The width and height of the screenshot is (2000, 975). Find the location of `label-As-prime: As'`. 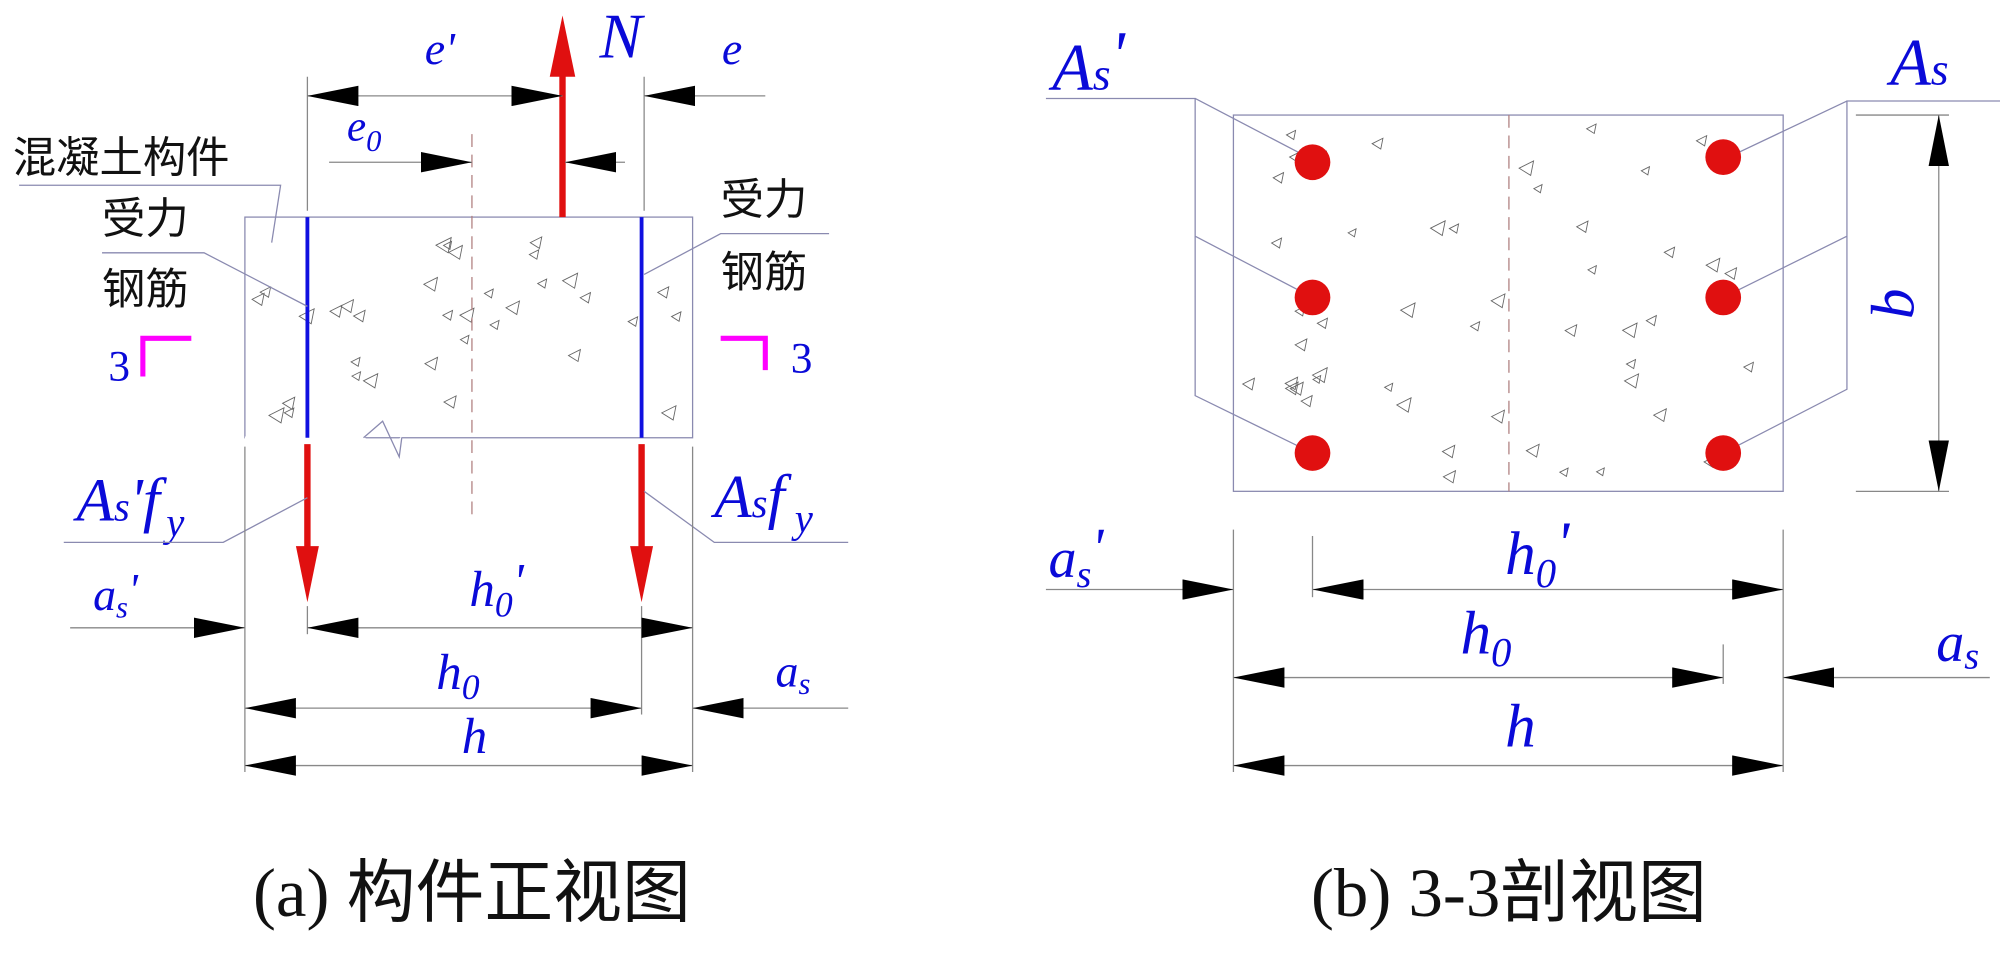

label-As-prime: As' is located at coordinates (1087, 62).